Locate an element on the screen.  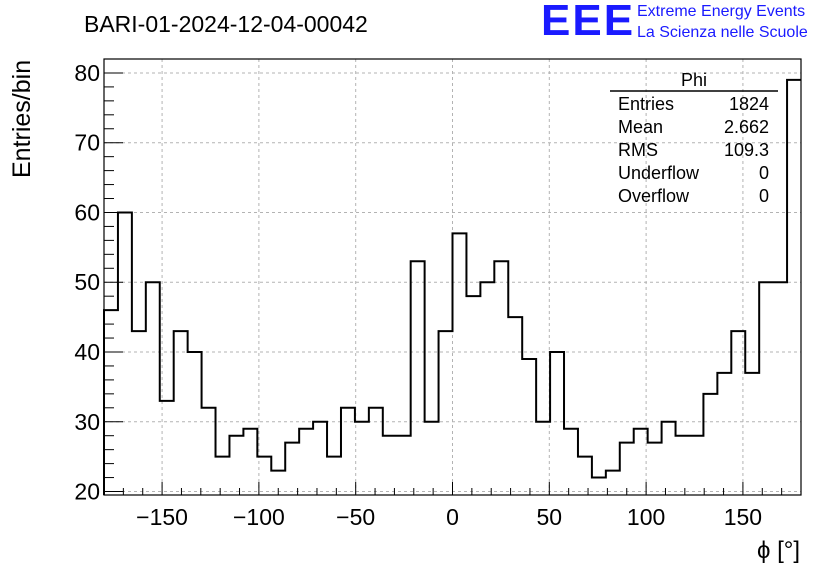
stats-value-rms: 109.3 is located at coordinates (746, 150).